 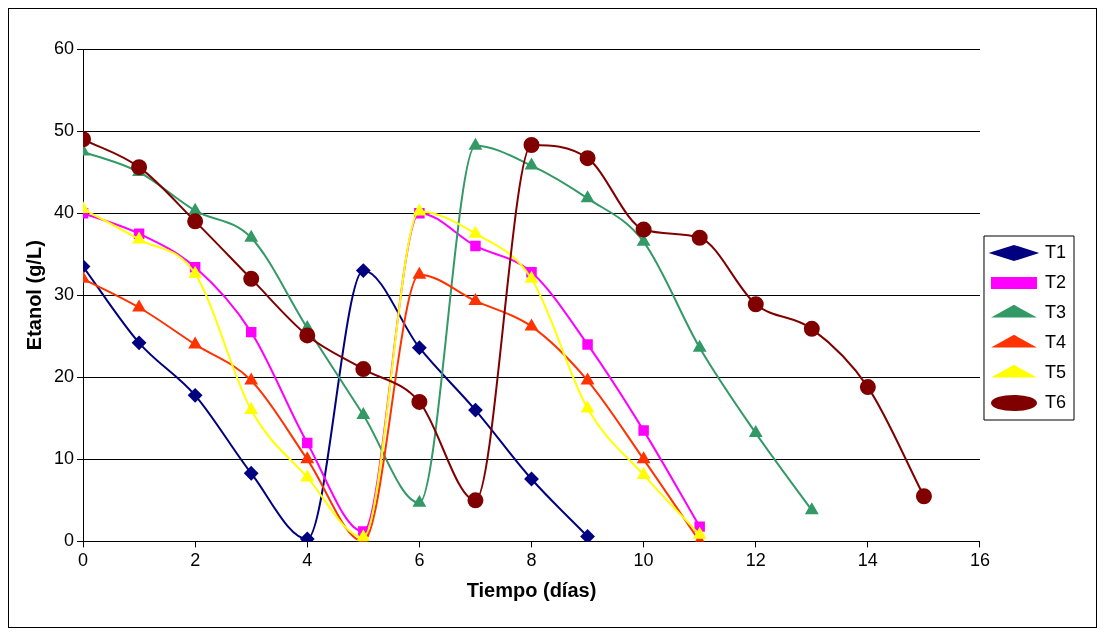 I want to click on y-tick-label: 50, so click(x=64, y=130).